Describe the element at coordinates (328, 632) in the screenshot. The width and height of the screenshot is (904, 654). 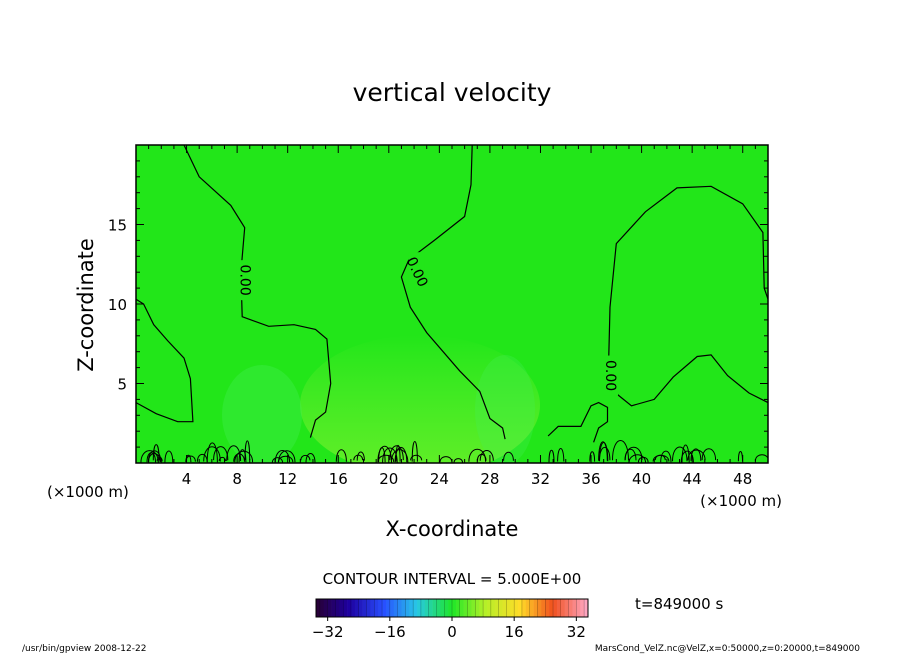
I see `colorbar-tick-label: −32` at that location.